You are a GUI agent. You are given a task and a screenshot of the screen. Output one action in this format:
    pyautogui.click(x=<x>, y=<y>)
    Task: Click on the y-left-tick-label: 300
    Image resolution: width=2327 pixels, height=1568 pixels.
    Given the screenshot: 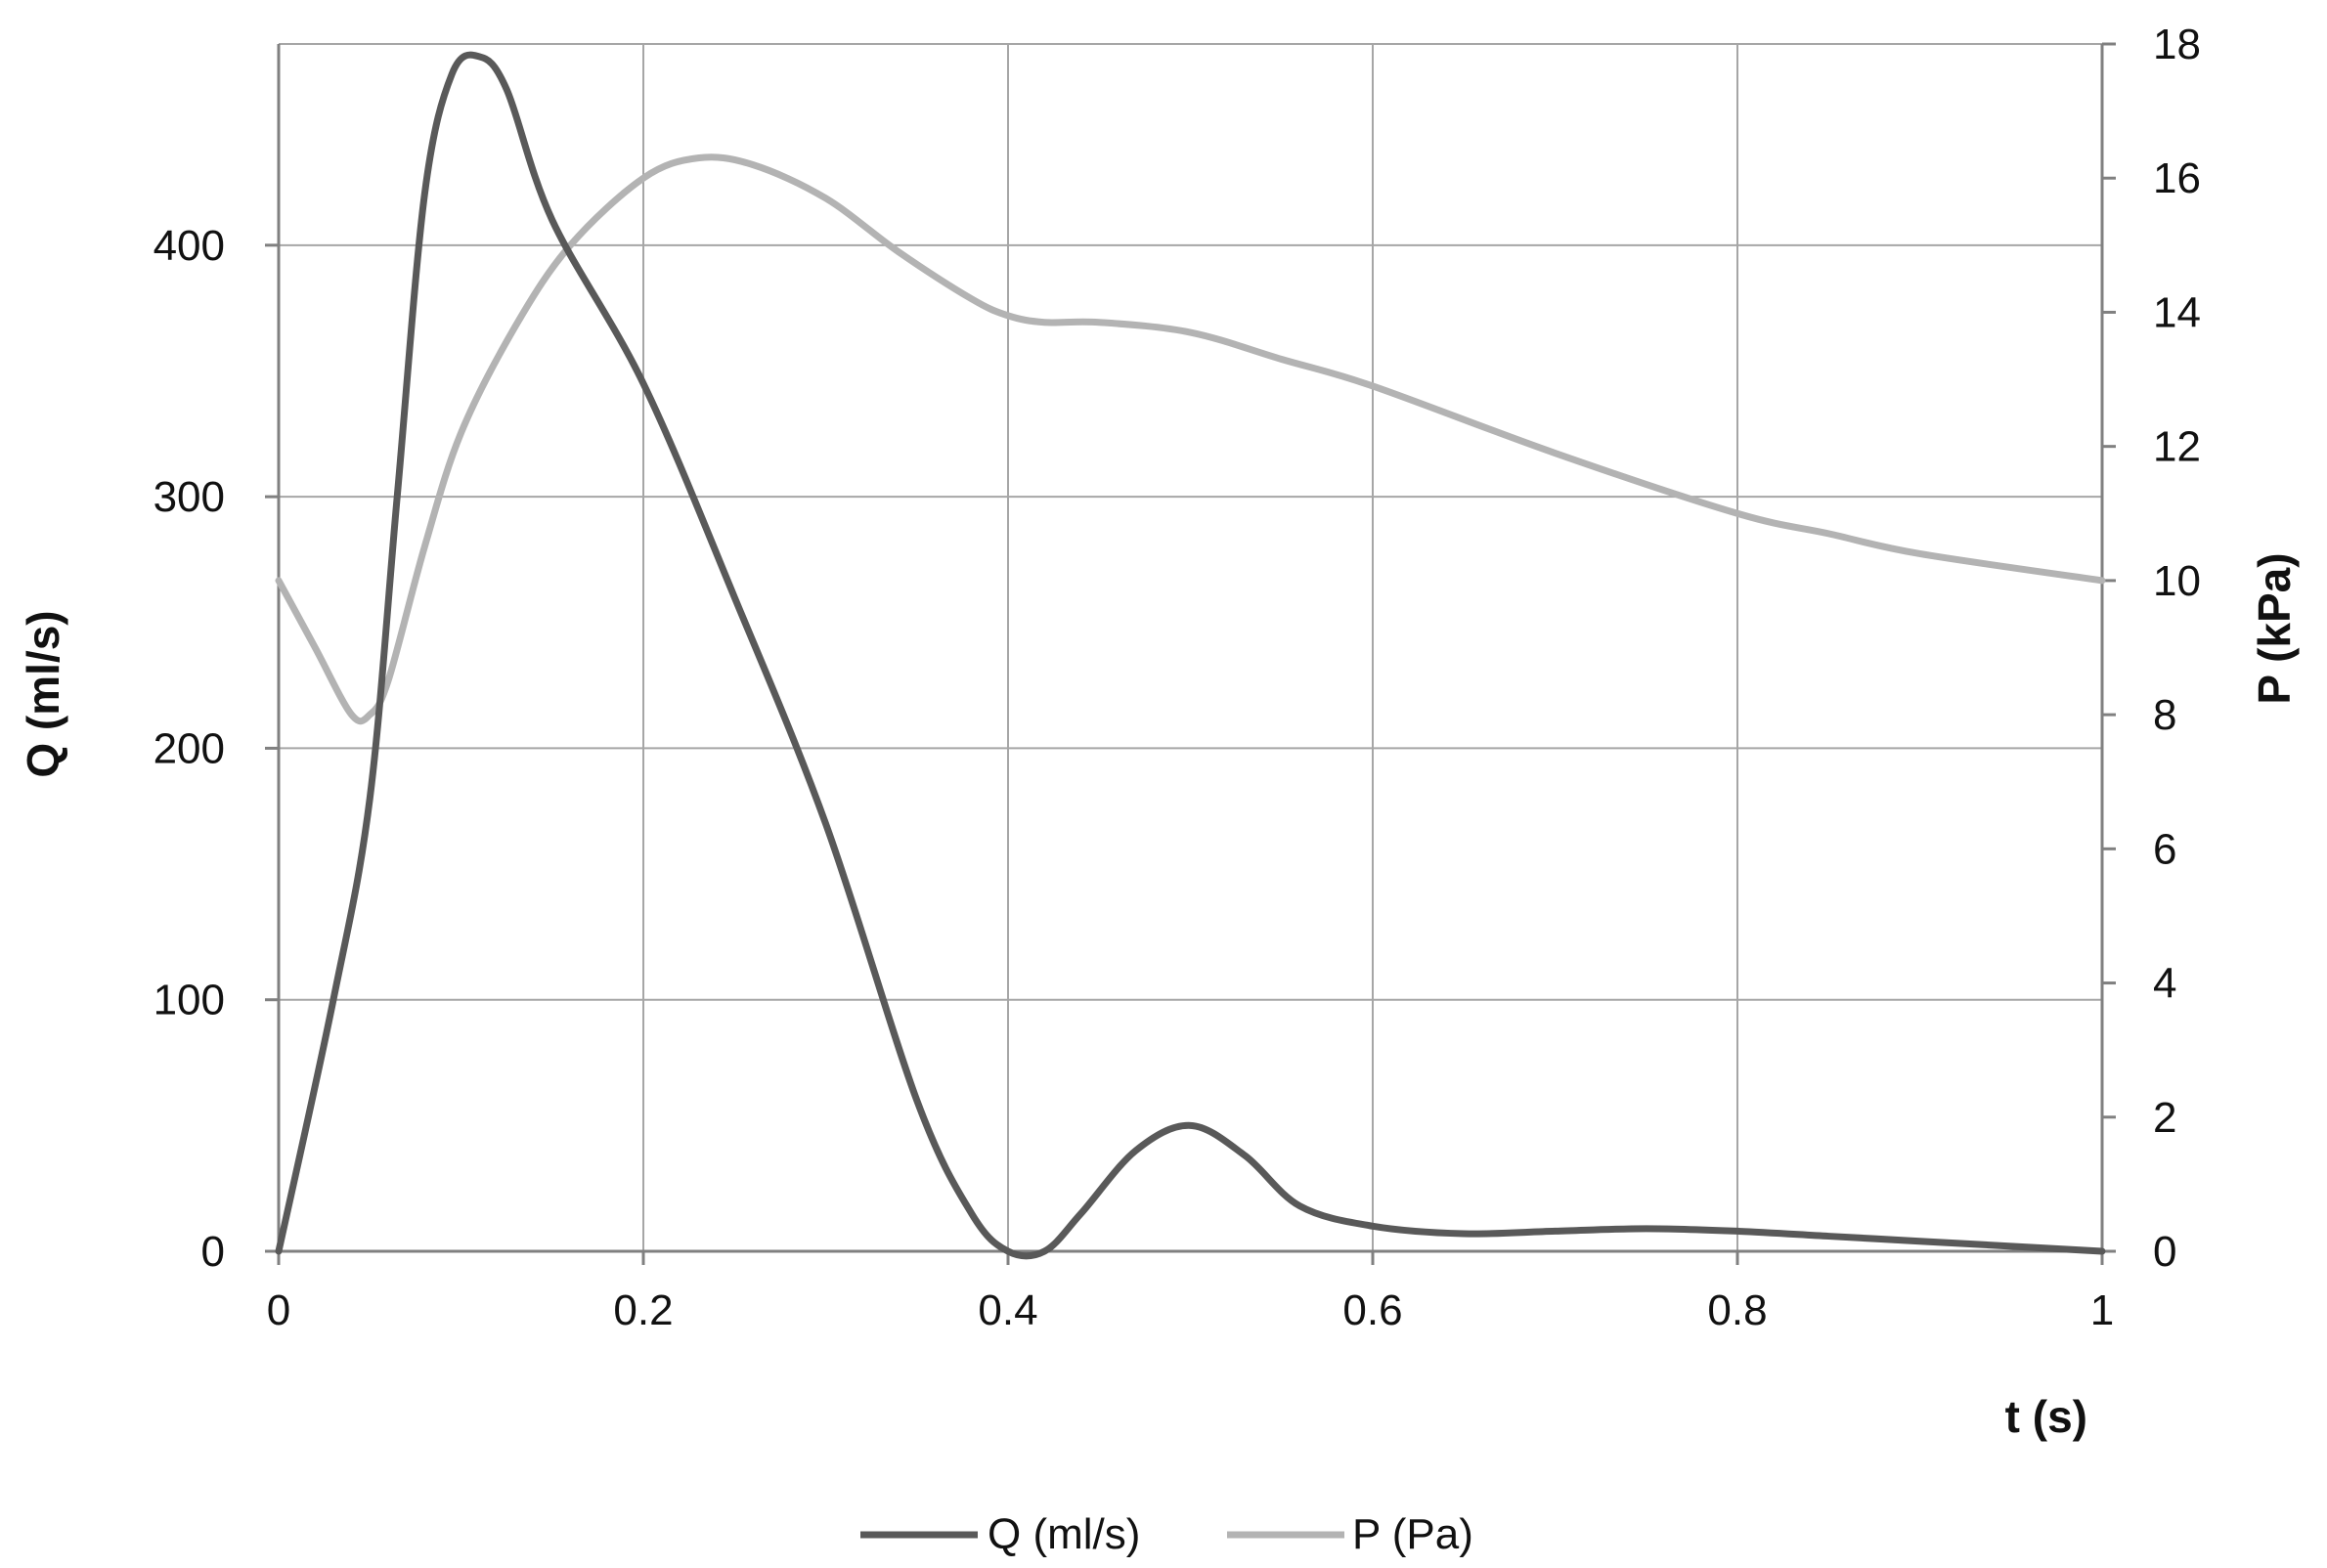 What is the action you would take?
    pyautogui.click(x=189, y=497)
    